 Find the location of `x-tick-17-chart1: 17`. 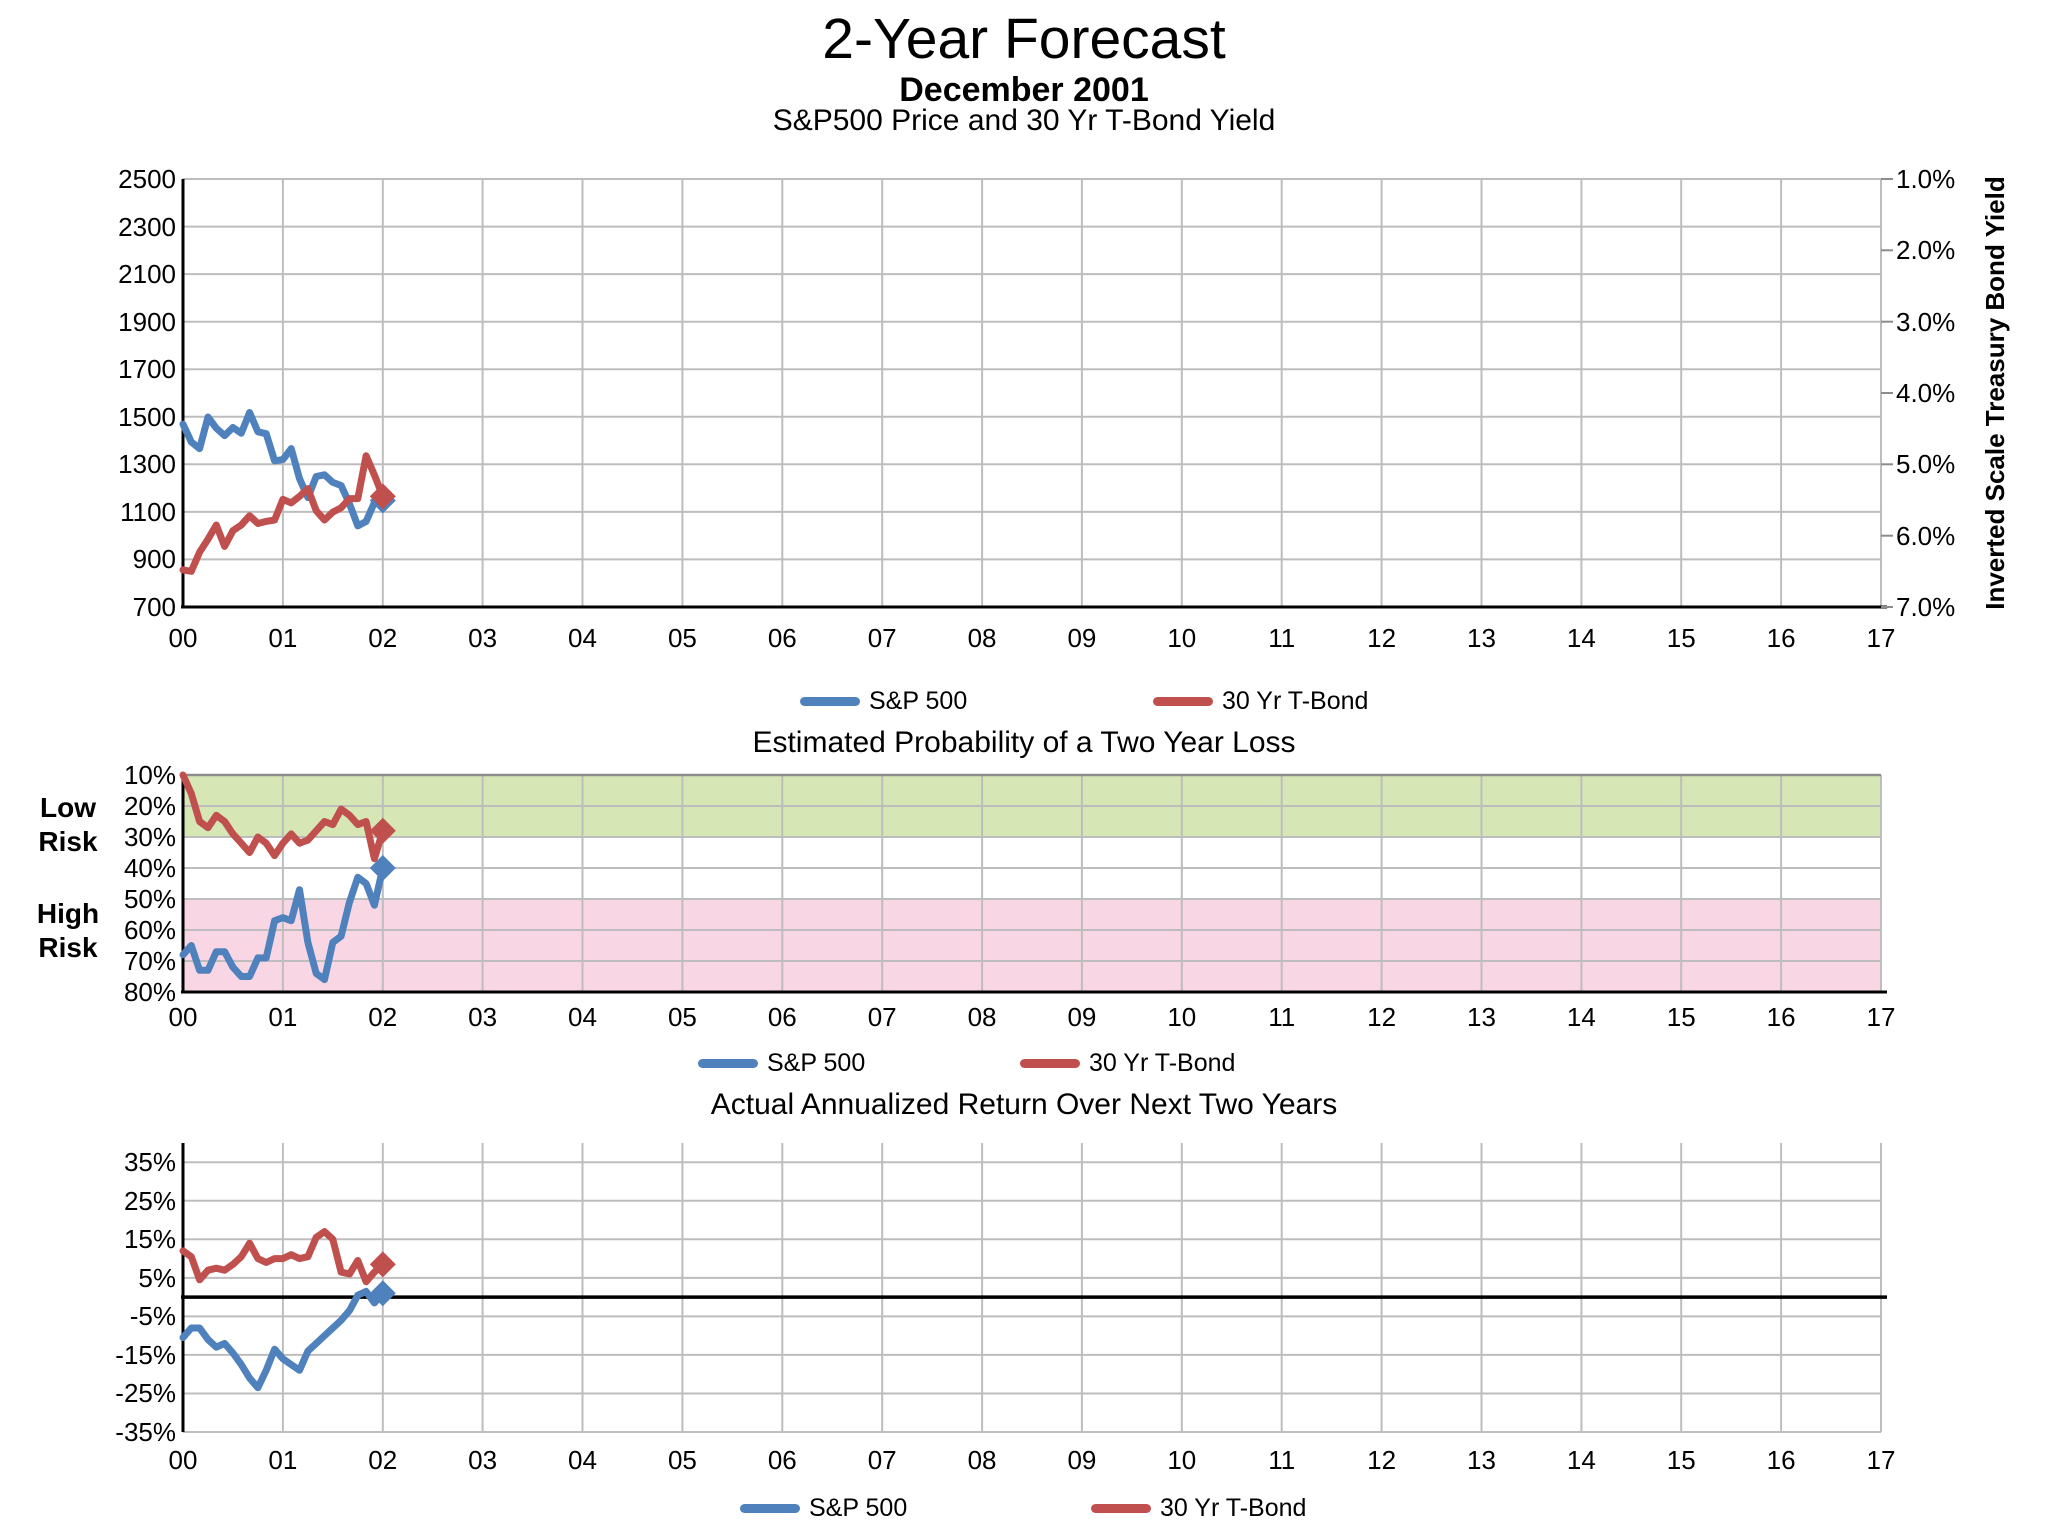

x-tick-17-chart1: 17 is located at coordinates (1881, 638).